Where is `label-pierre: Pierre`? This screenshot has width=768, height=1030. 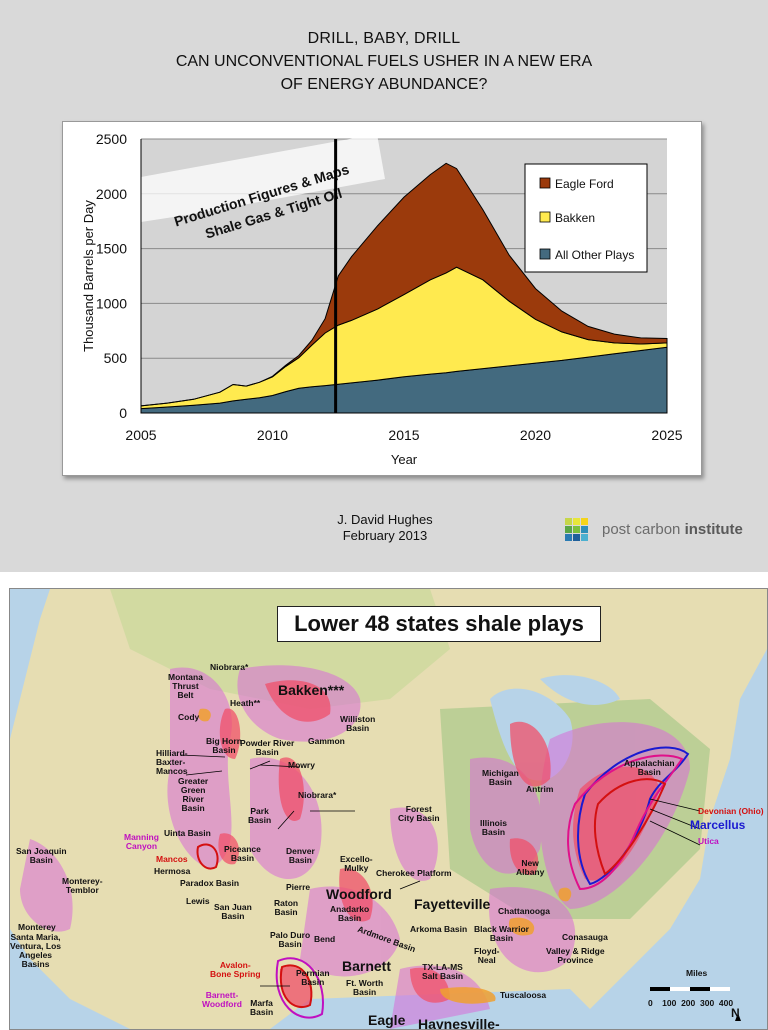 label-pierre: Pierre is located at coordinates (298, 887).